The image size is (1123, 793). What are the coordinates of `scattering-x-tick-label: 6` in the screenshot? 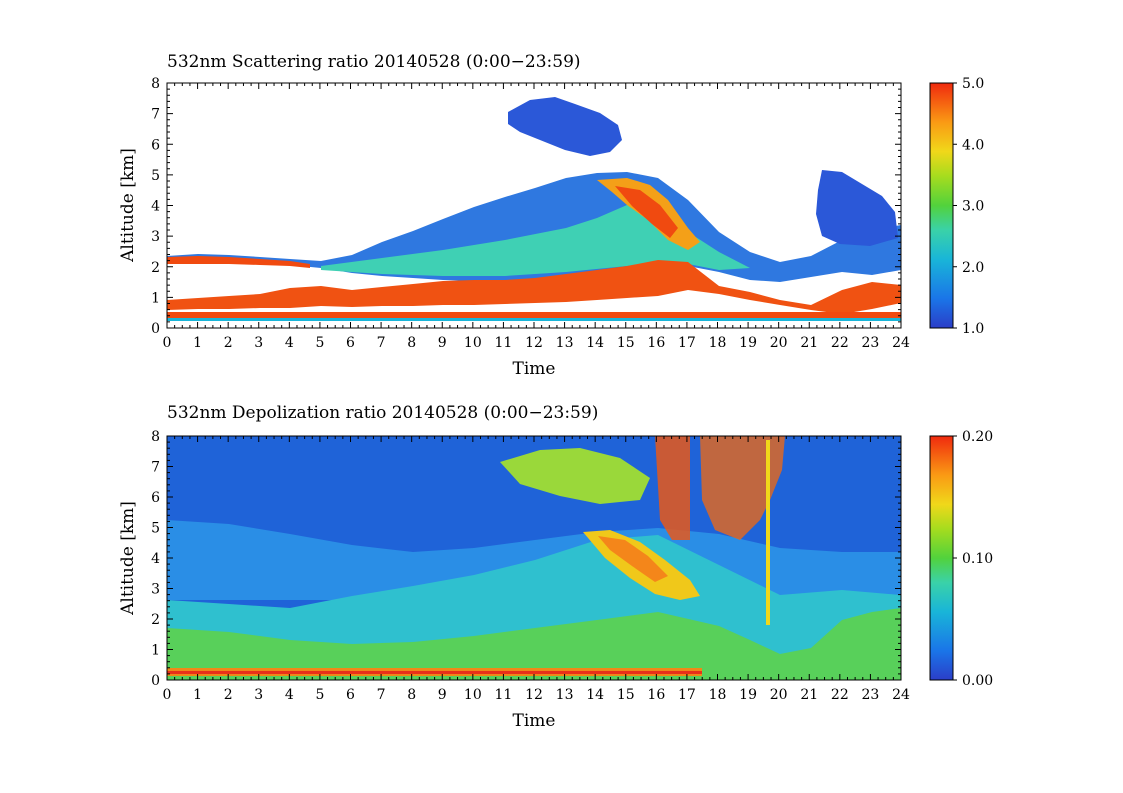 It's located at (350, 343).